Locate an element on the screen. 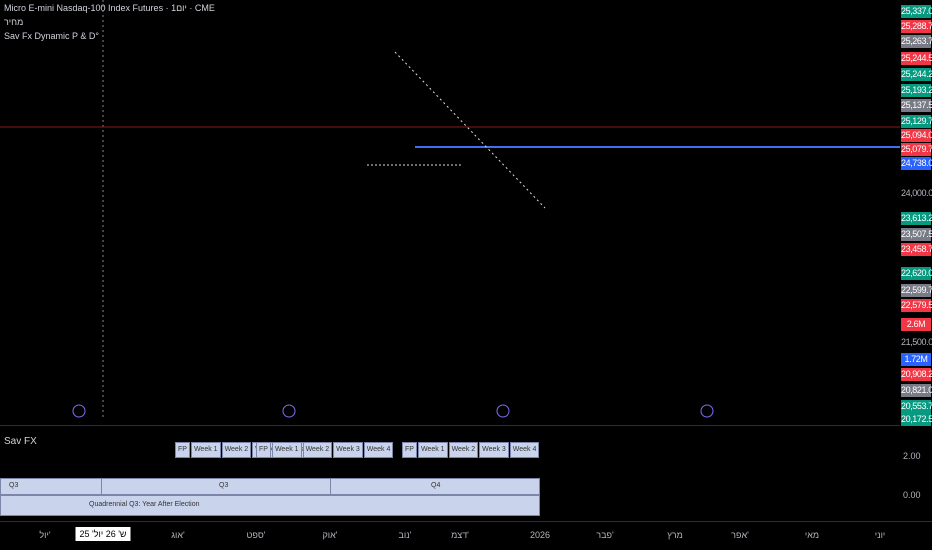 This screenshot has width=932, height=550. time-label: אוק' is located at coordinates (330, 535).